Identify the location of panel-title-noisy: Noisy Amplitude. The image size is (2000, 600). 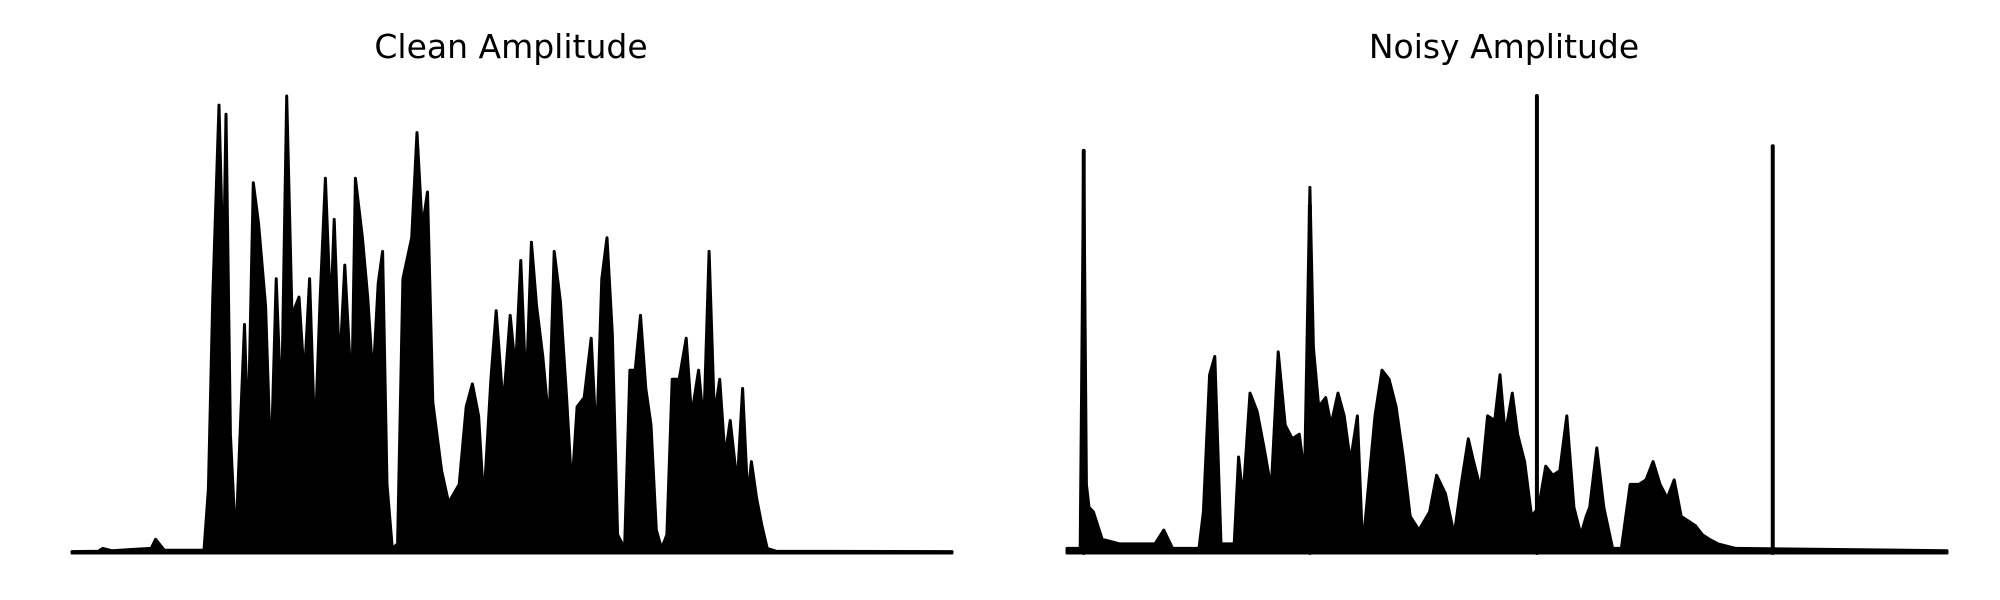
(1504, 46).